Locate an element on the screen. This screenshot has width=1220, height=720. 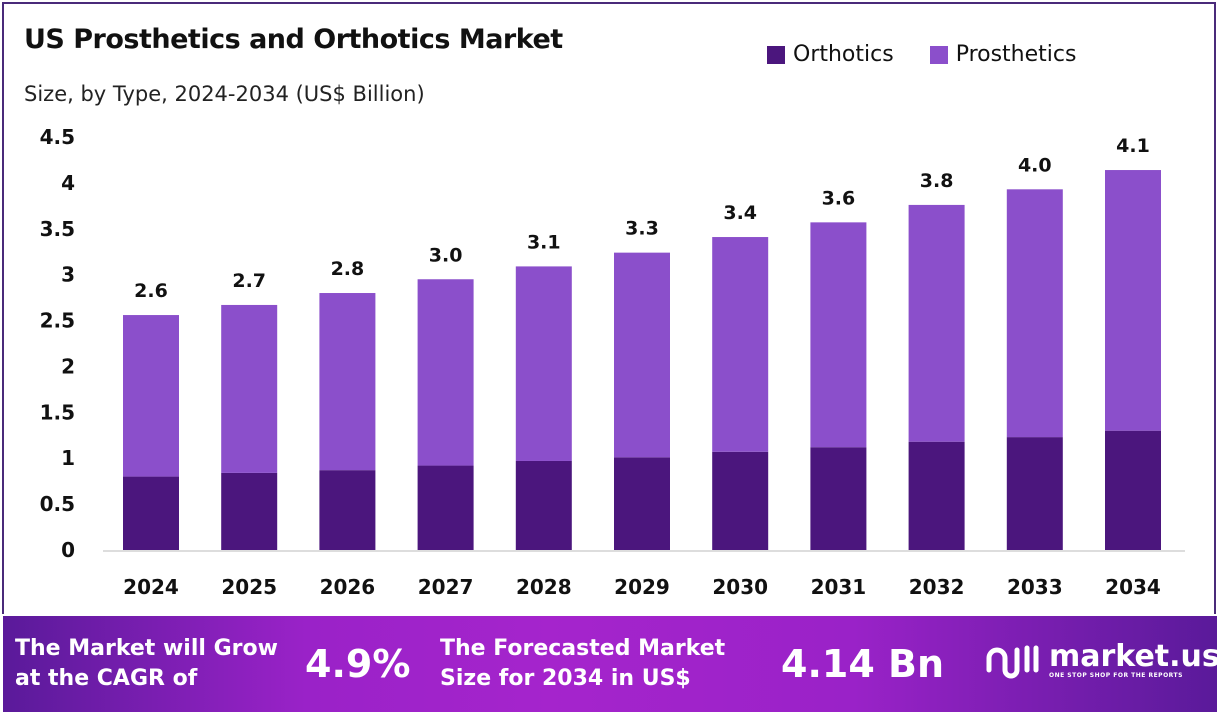
data-label-total: 4.0 is located at coordinates (1035, 165).